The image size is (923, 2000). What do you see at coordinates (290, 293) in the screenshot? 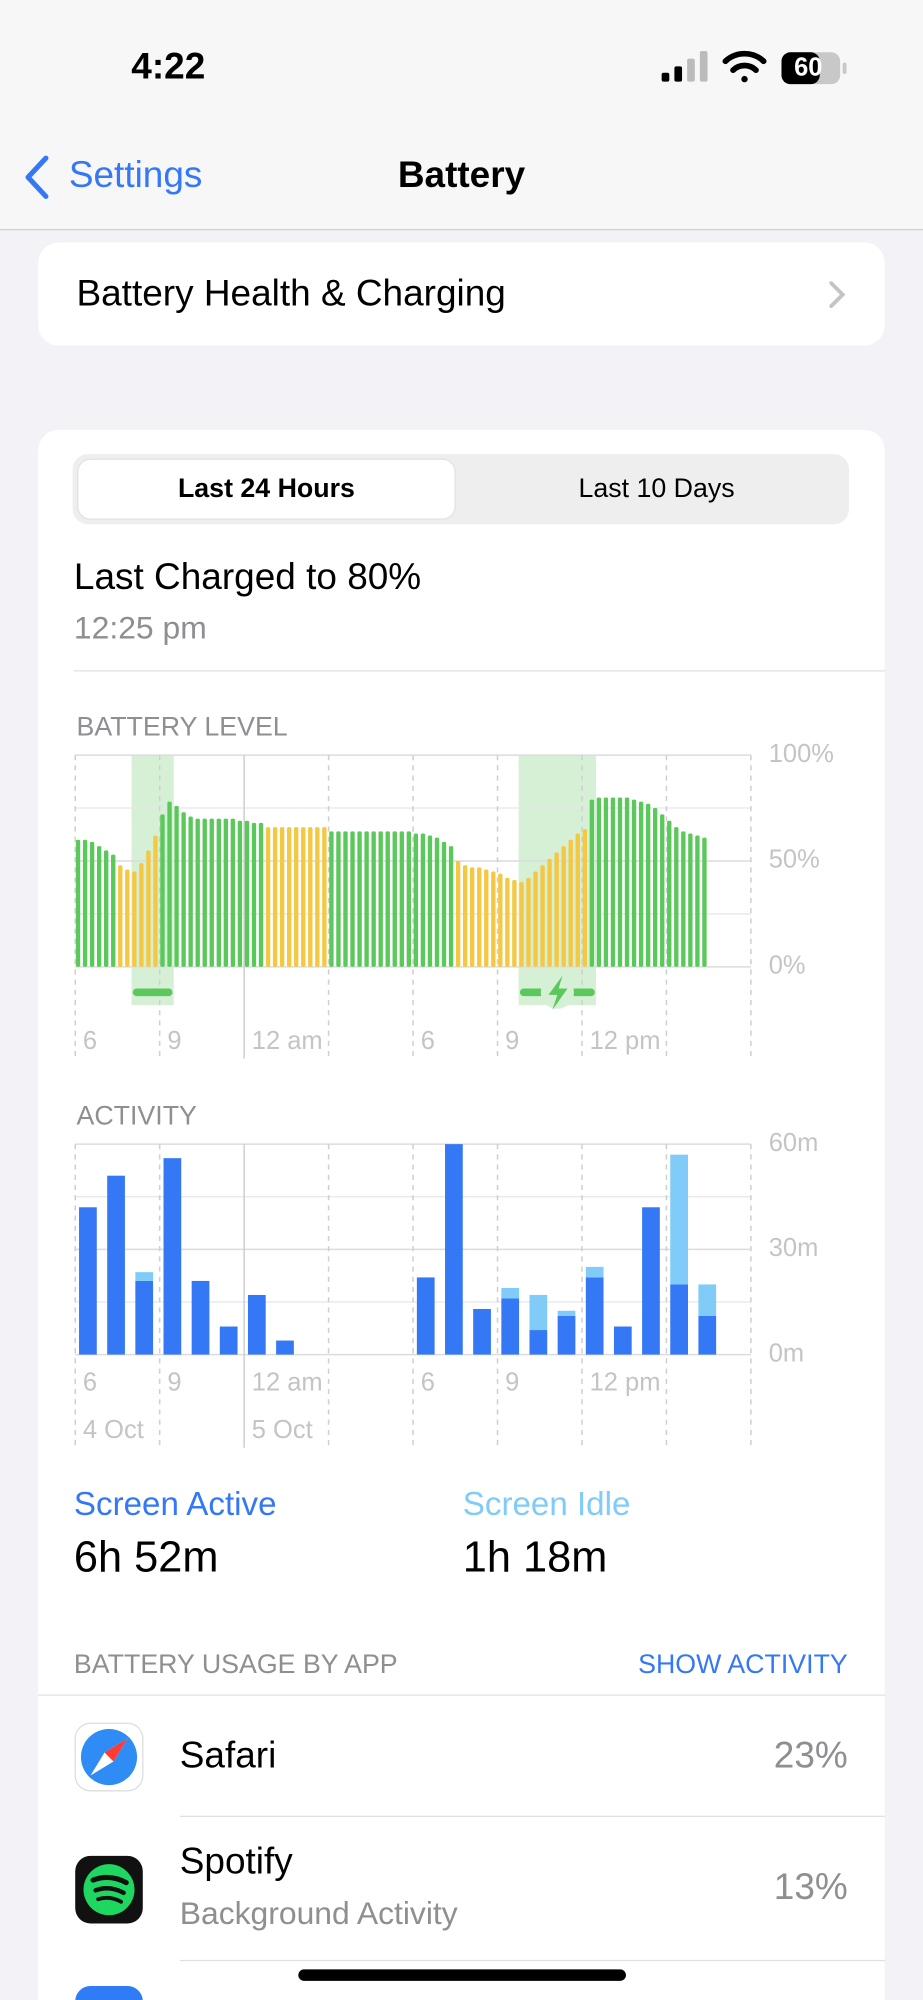
I see `row-label: Battery Health & Charging` at bounding box center [290, 293].